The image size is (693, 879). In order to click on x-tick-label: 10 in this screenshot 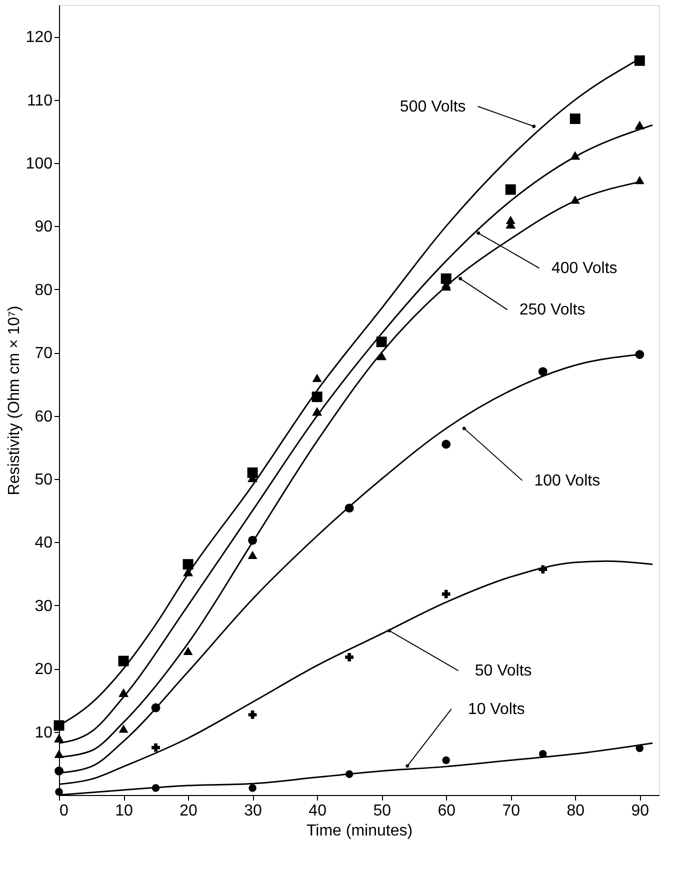, I will do `click(124, 811)`.